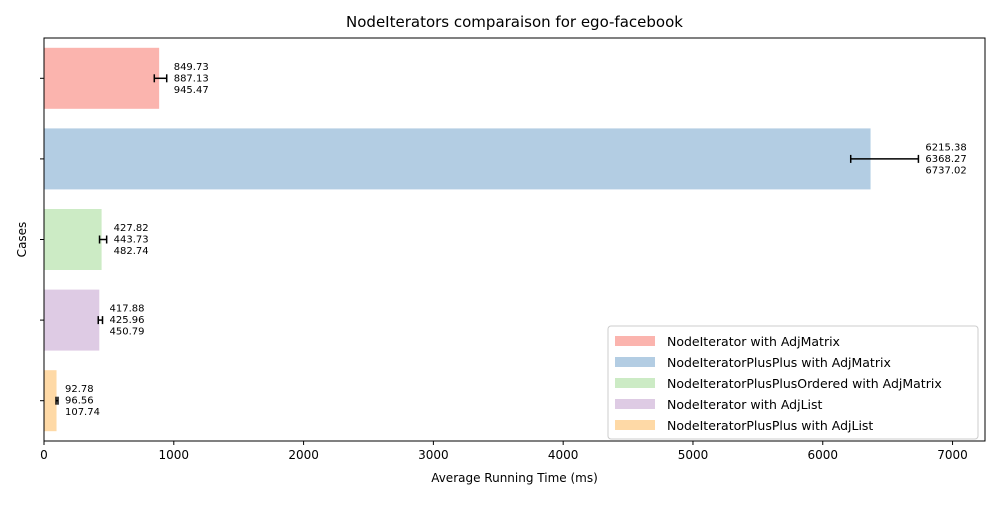 The width and height of the screenshot is (1000, 505). I want to click on legend-entry: NodeIteratorPlusPlus with AdjMatrix, so click(779, 362).